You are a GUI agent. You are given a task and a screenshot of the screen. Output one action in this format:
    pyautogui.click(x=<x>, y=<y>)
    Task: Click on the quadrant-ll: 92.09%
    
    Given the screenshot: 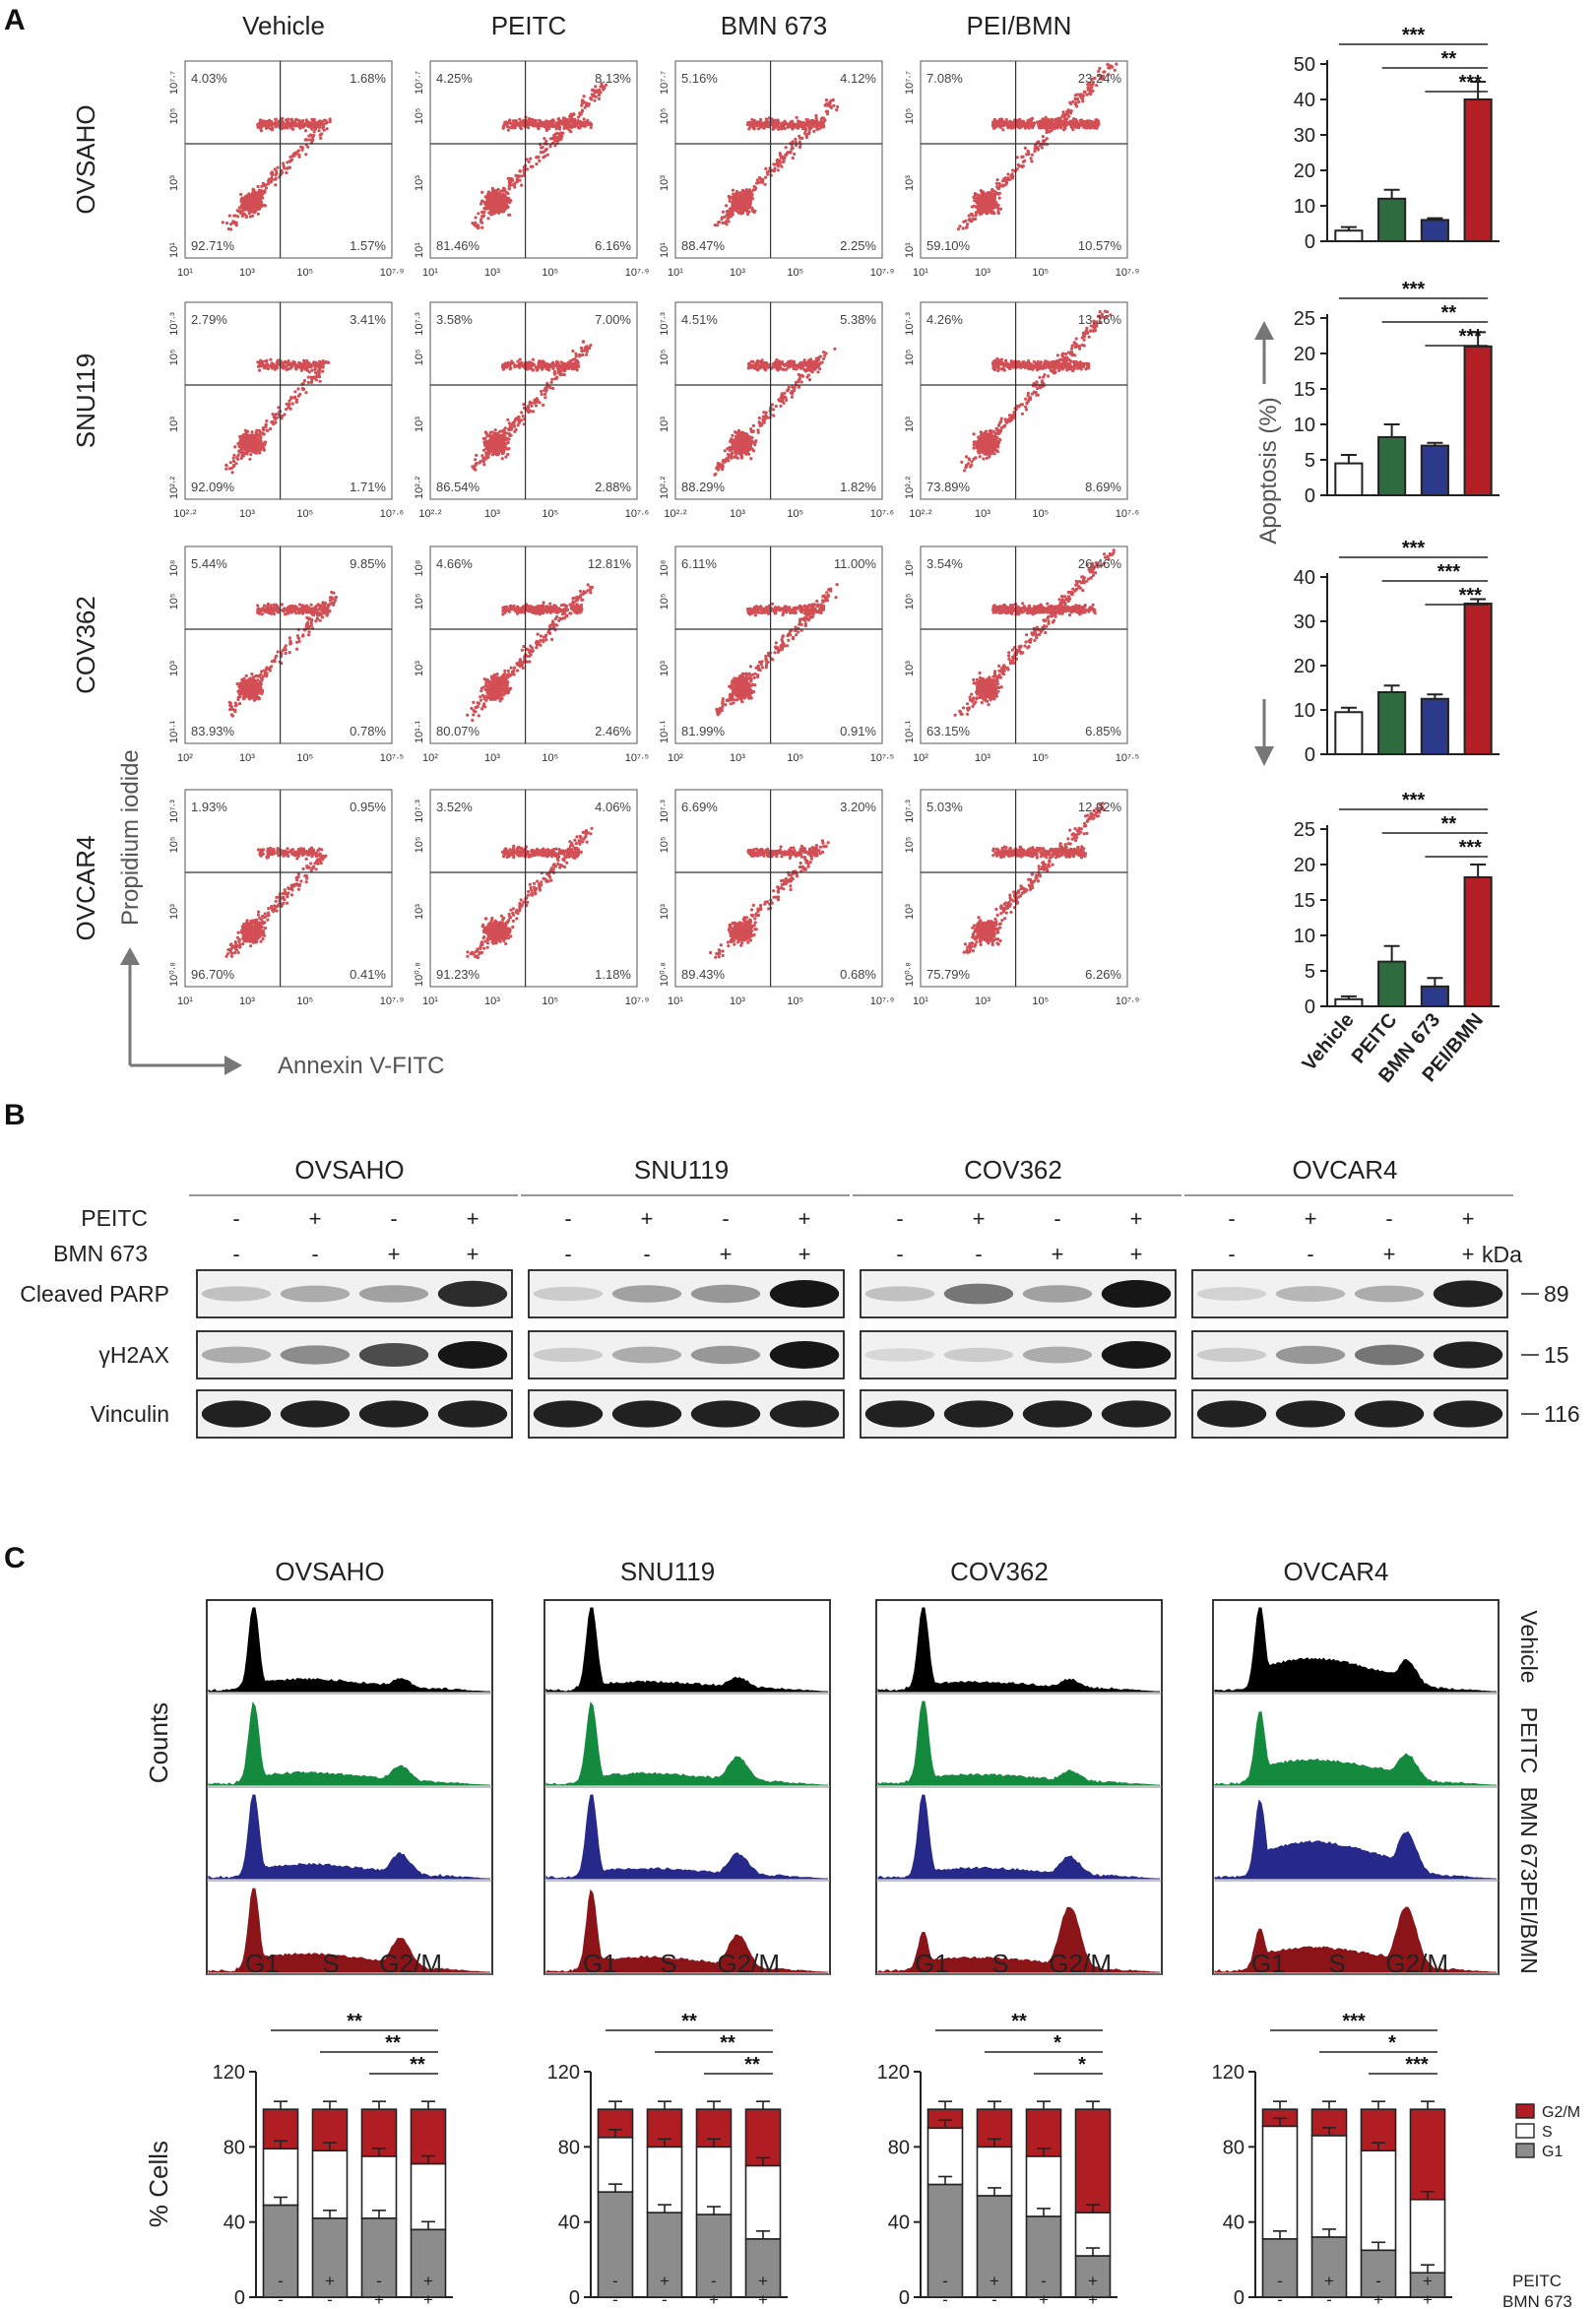 What is the action you would take?
    pyautogui.click(x=213, y=487)
    